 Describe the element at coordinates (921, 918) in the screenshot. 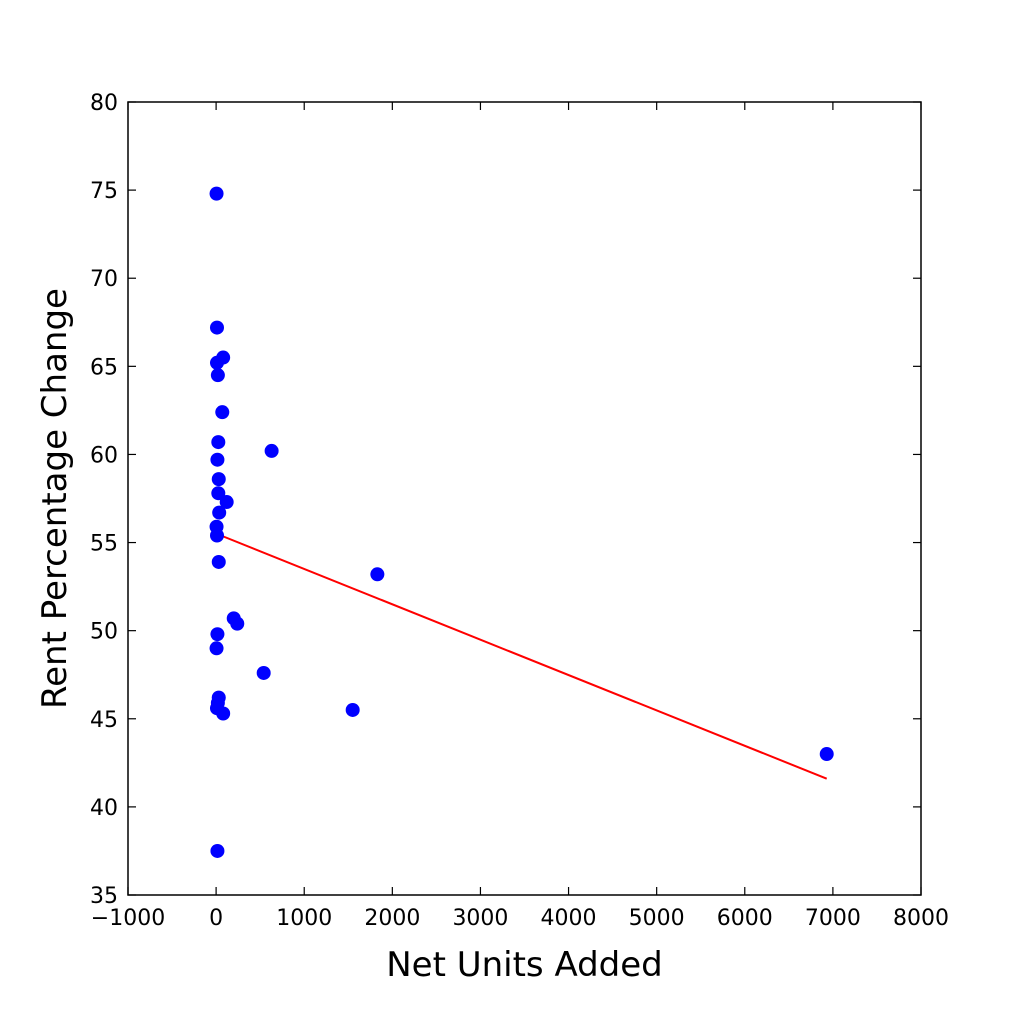

I see `x-tick-label: 8000` at that location.